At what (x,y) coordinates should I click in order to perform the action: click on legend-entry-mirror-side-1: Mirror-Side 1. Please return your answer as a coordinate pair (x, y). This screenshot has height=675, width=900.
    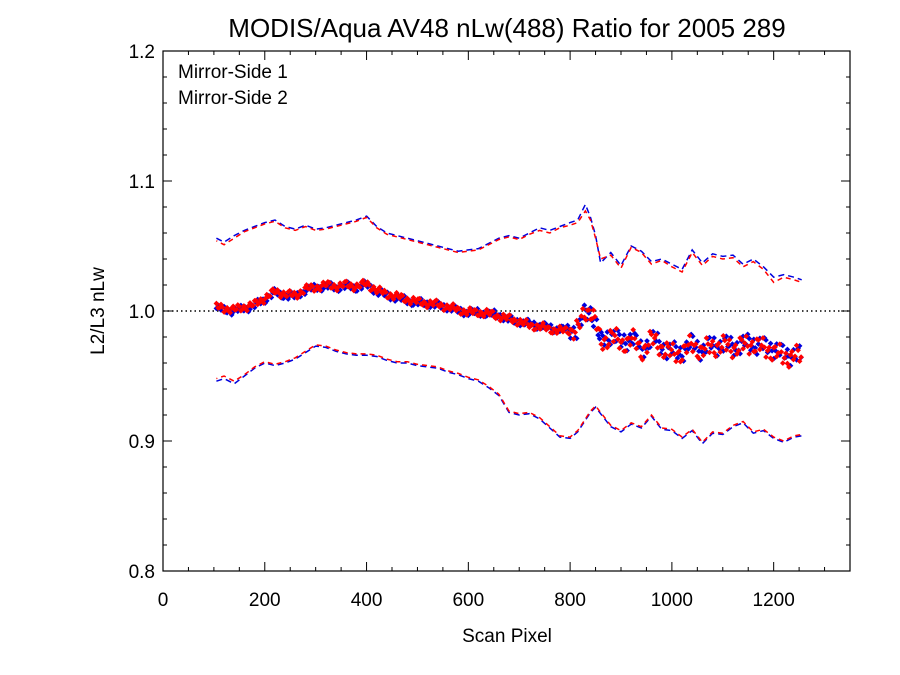
    Looking at the image, I should click on (233, 72).